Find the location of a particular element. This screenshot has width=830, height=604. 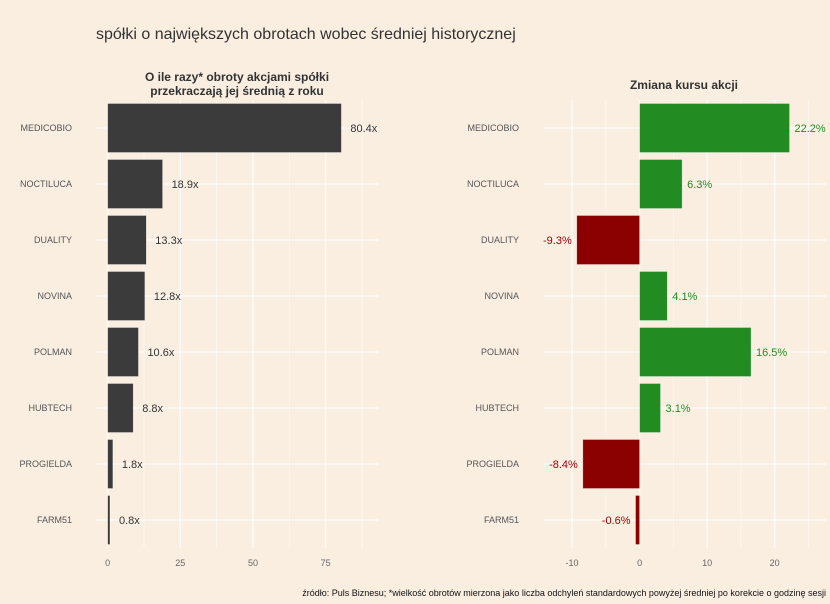

value-label: -8.4% is located at coordinates (563, 465).